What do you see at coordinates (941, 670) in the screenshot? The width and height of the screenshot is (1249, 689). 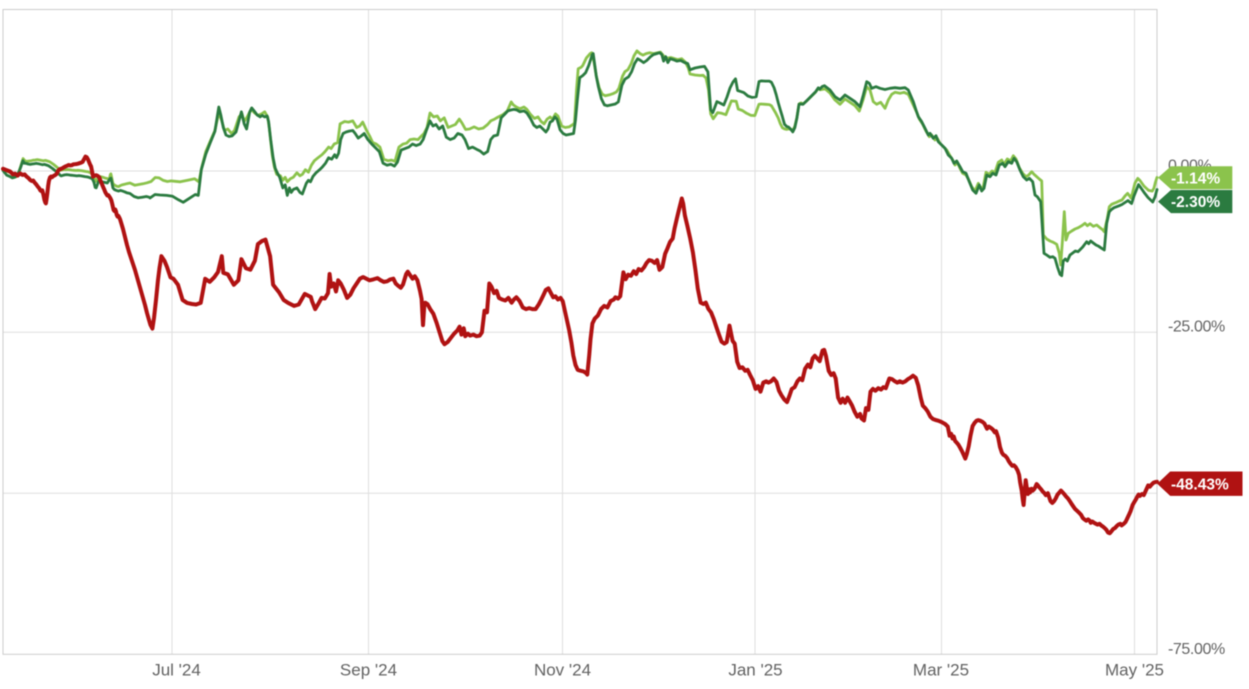 I see `svg-text: Mar '25` at bounding box center [941, 670].